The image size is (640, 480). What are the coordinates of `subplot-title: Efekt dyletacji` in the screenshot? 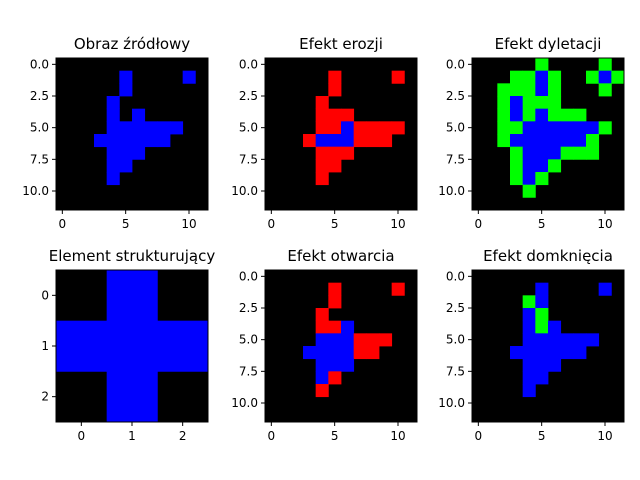 It's located at (548, 44).